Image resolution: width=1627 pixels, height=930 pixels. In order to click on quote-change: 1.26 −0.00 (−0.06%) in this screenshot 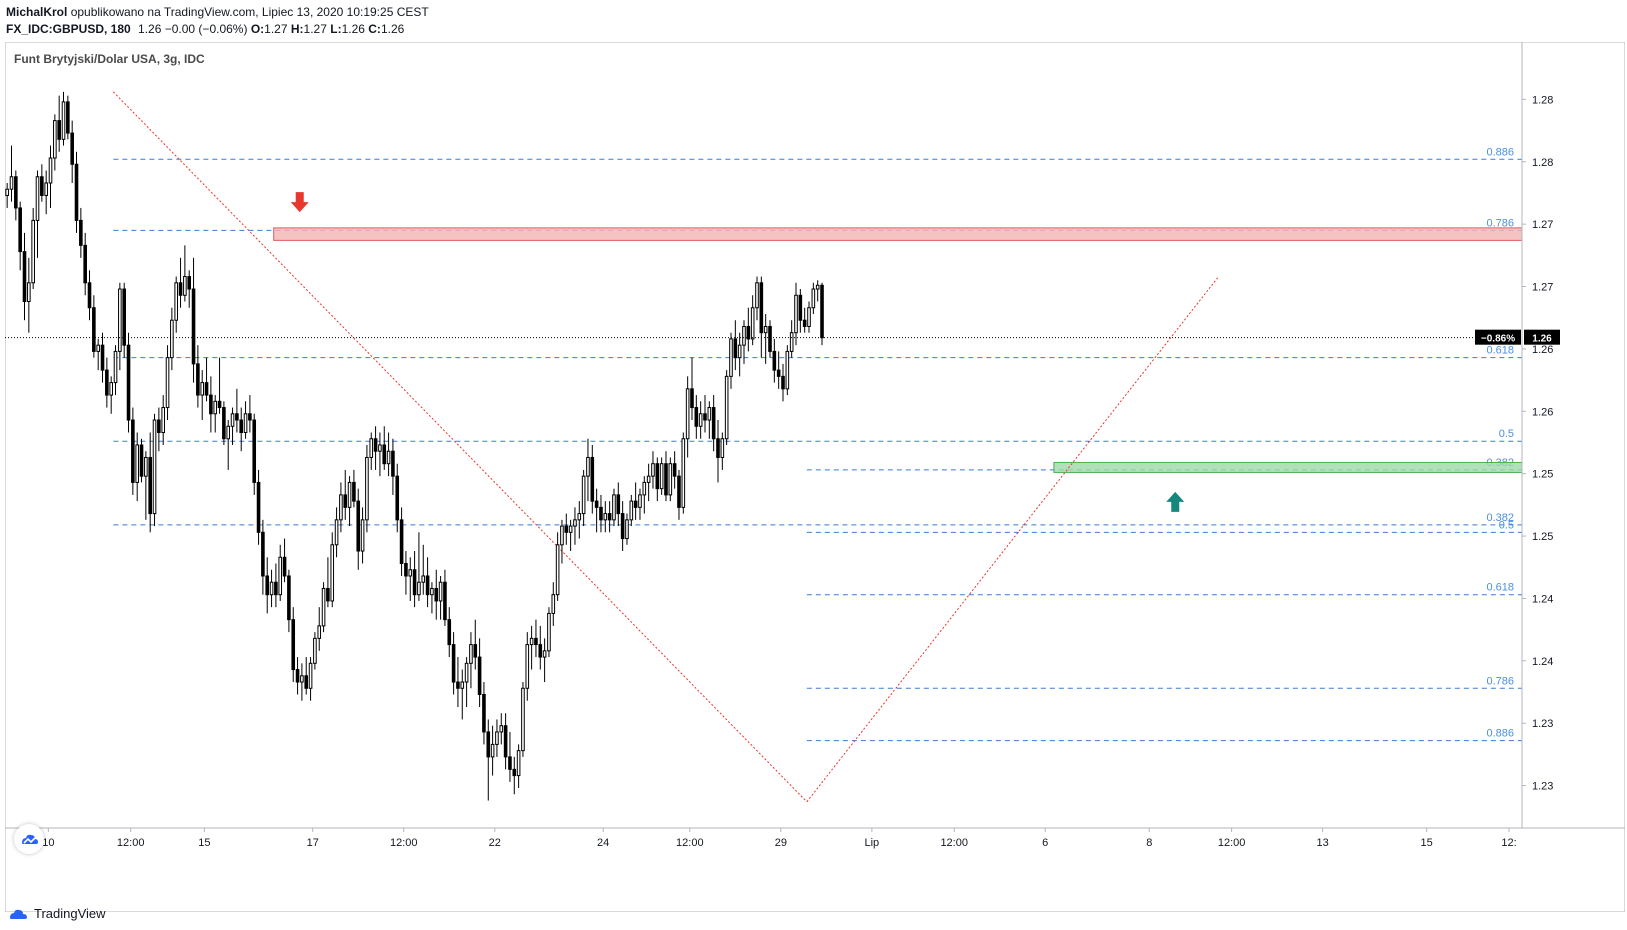, I will do `click(193, 29)`.